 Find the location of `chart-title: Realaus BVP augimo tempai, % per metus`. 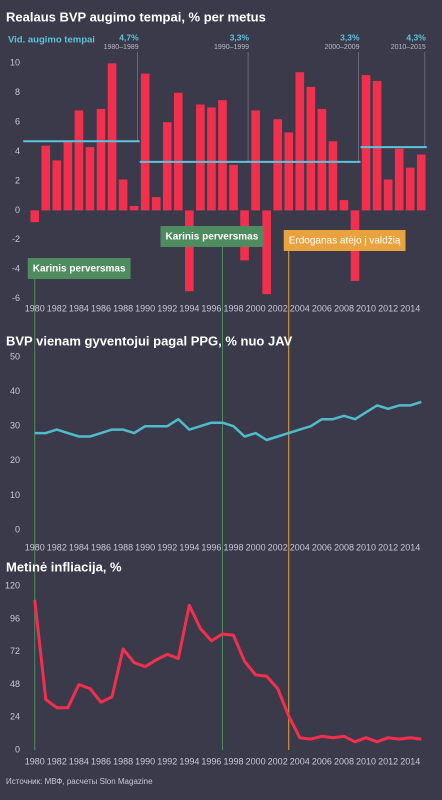

chart-title: Realaus BVP augimo tempai, % per metus is located at coordinates (136, 16).